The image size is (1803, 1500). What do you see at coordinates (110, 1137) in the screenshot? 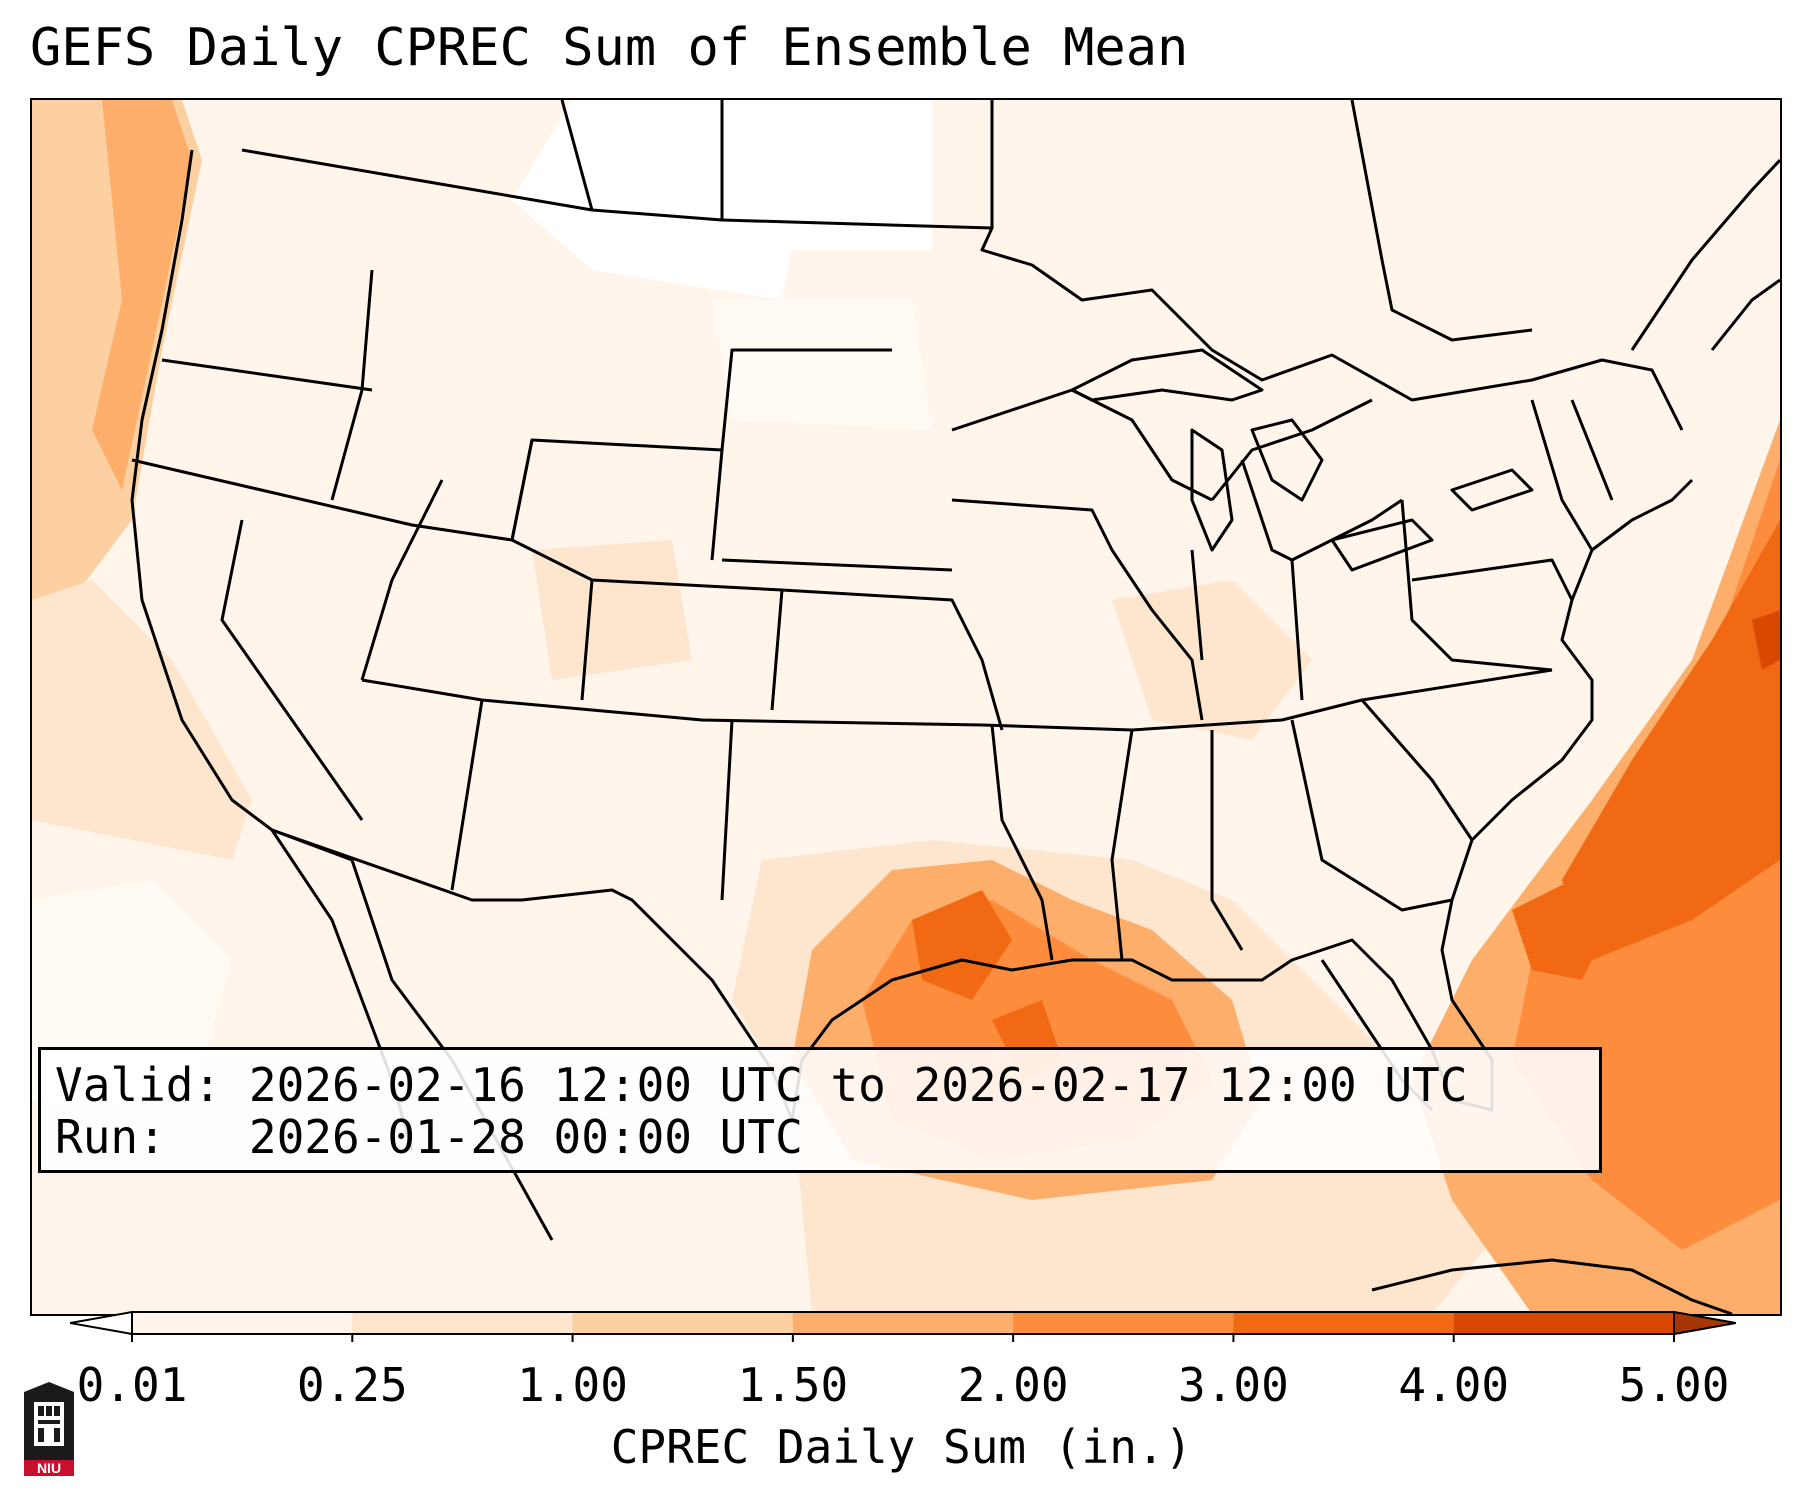
I see `run-label: Run:` at bounding box center [110, 1137].